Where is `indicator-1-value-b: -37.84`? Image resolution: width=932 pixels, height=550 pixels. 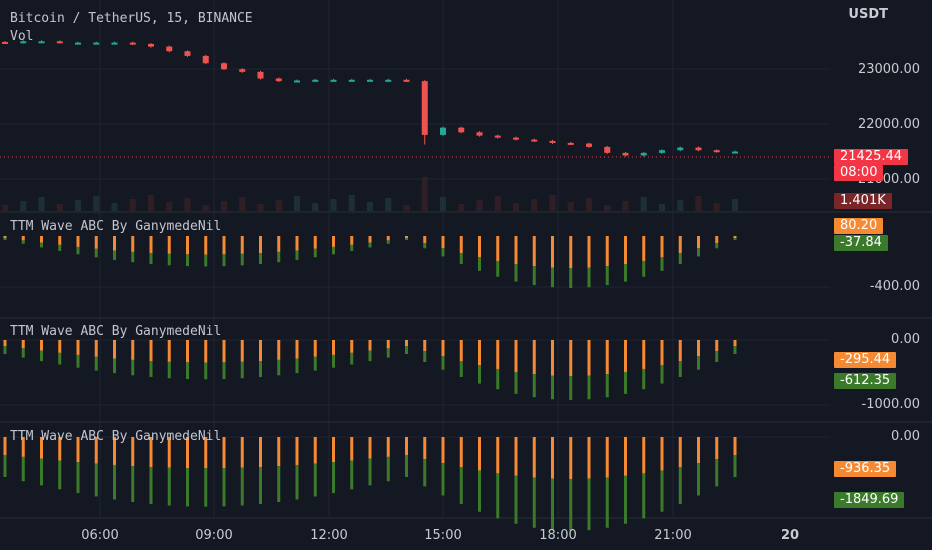
indicator-1-value-b: -37.84 is located at coordinates (861, 243).